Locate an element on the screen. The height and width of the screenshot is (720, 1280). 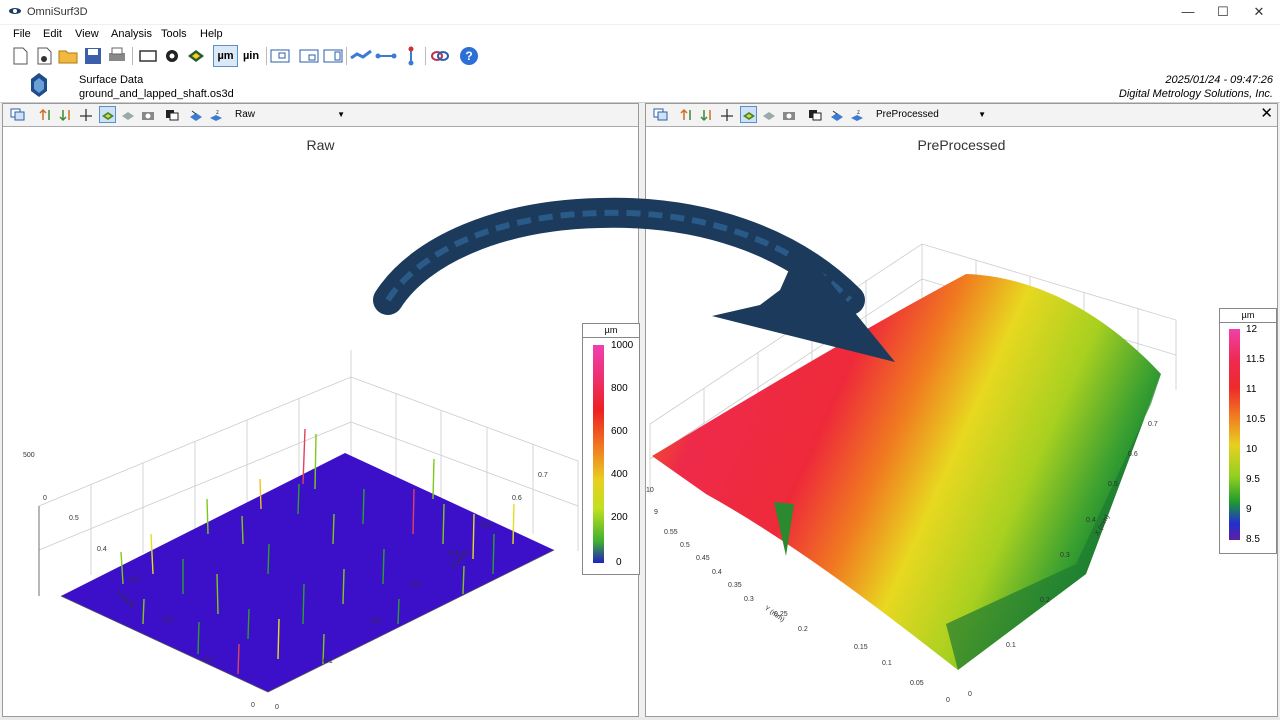
colorbar-unit: µm is located at coordinates (611, 331).